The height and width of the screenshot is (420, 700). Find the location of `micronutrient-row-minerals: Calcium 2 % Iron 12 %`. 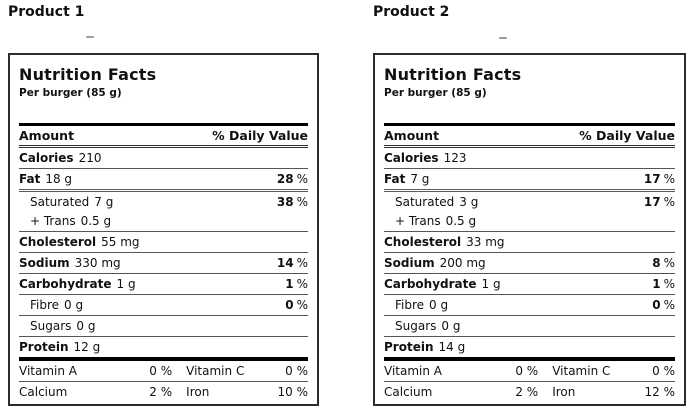

micronutrient-row-minerals: Calcium 2 % Iron 12 % is located at coordinates (529, 392).